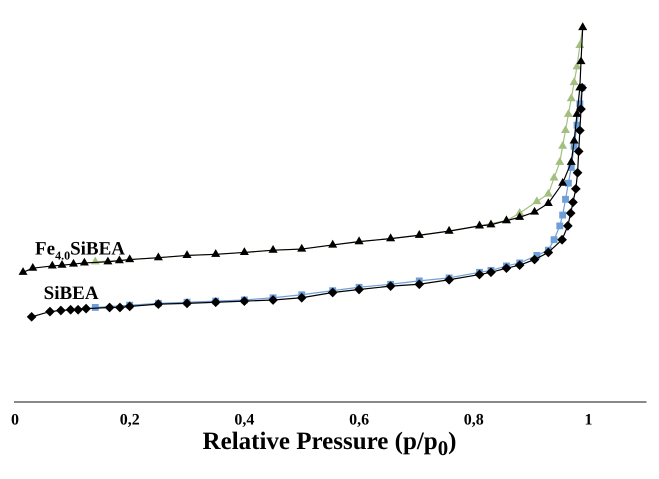 This screenshot has width=659, height=479. What do you see at coordinates (15, 420) in the screenshot?
I see `x-tick-label: 0` at bounding box center [15, 420].